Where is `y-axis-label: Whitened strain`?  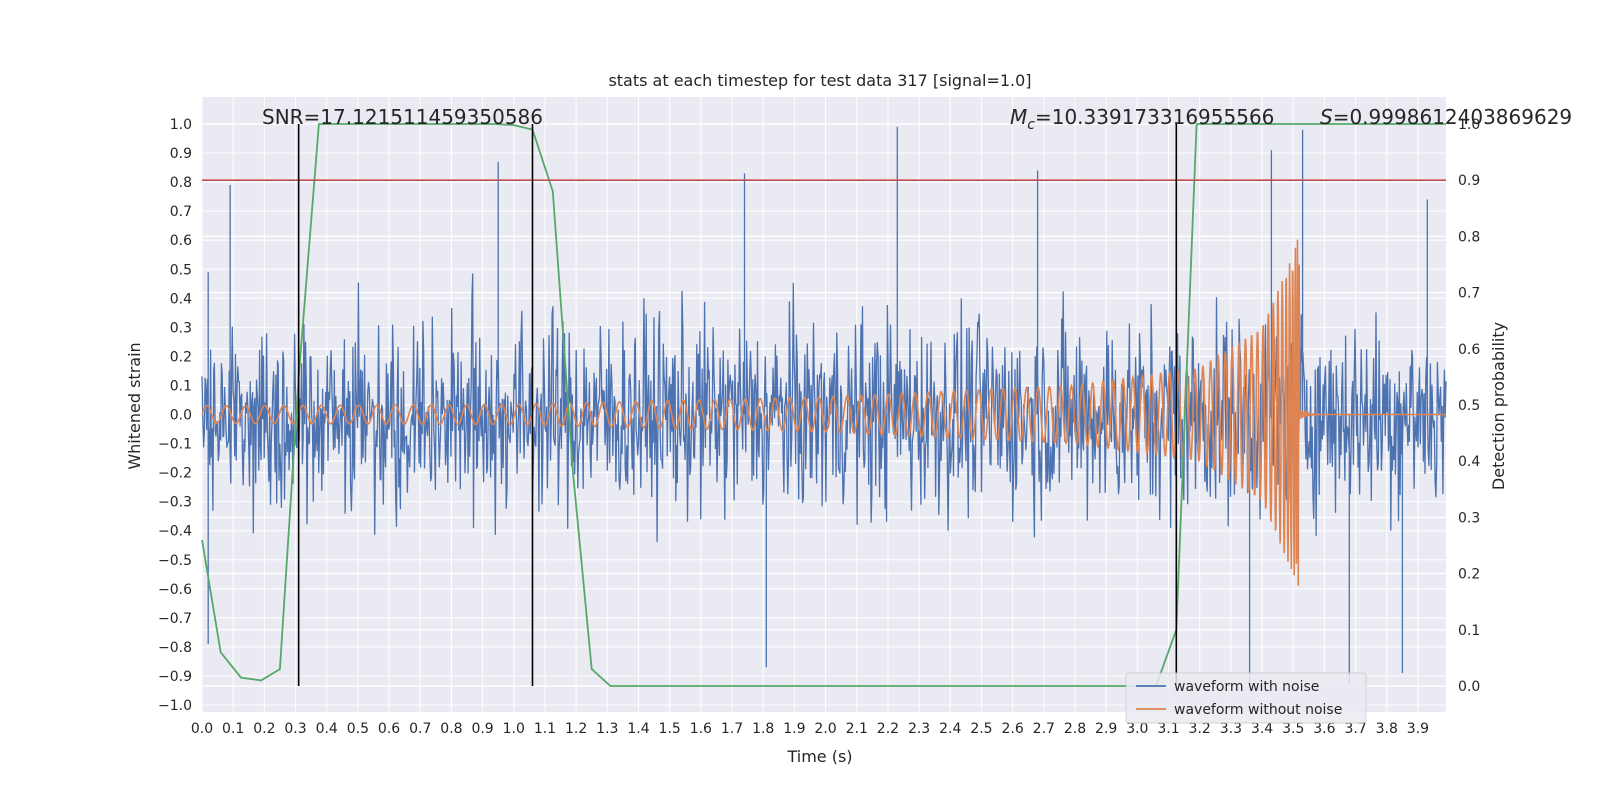
y-axis-label: Whitened strain is located at coordinates (134, 405).